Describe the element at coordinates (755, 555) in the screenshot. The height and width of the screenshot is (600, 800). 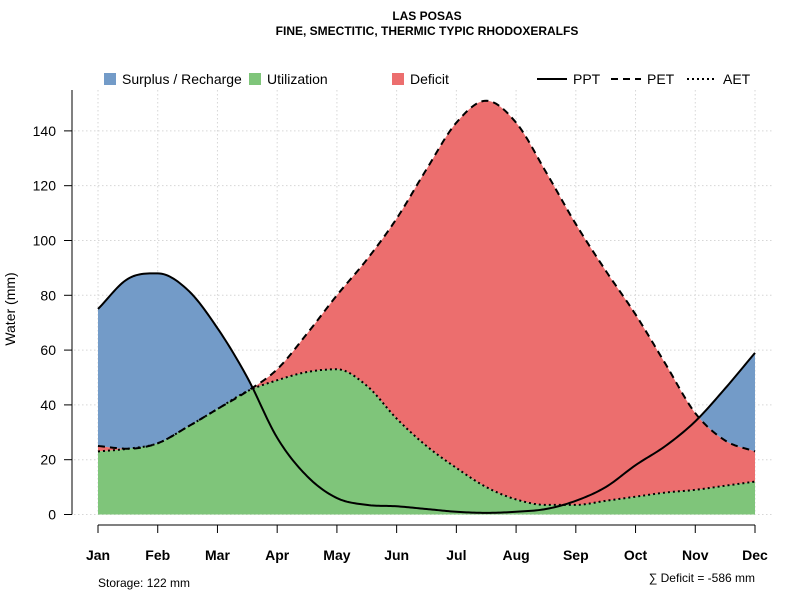
I see `x-tick-label: Dec` at that location.